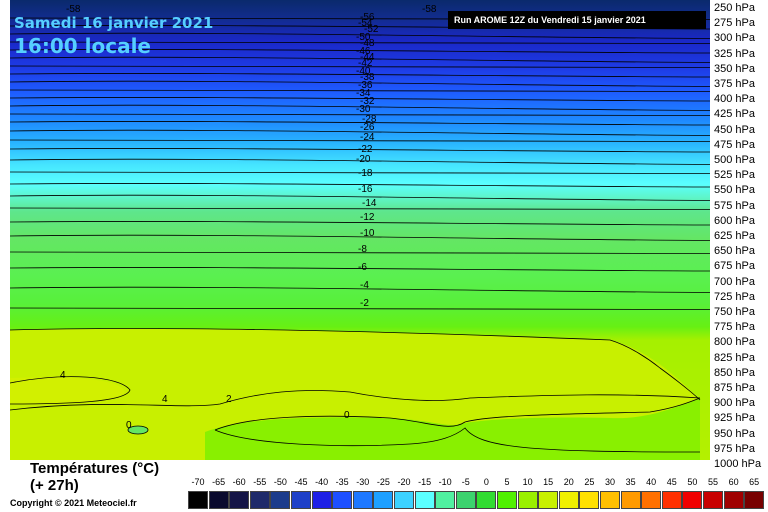 The height and width of the screenshot is (512, 768). What do you see at coordinates (734, 403) in the screenshot?
I see `pressure-level-label: 900 hPa` at bounding box center [734, 403].